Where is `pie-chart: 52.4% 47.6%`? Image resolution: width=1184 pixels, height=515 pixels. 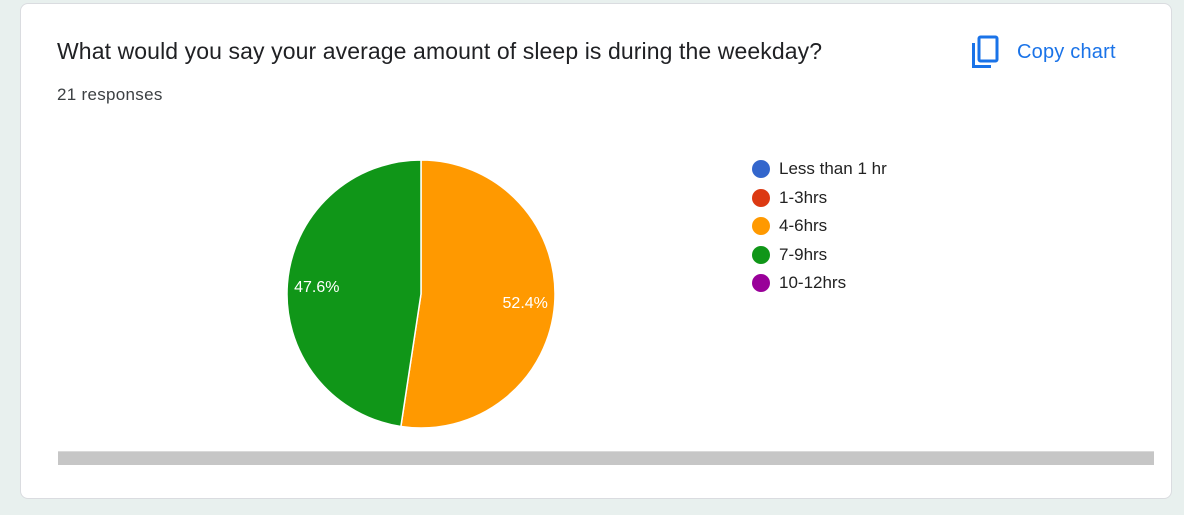 pie-chart: 52.4% 47.6% is located at coordinates (421, 294).